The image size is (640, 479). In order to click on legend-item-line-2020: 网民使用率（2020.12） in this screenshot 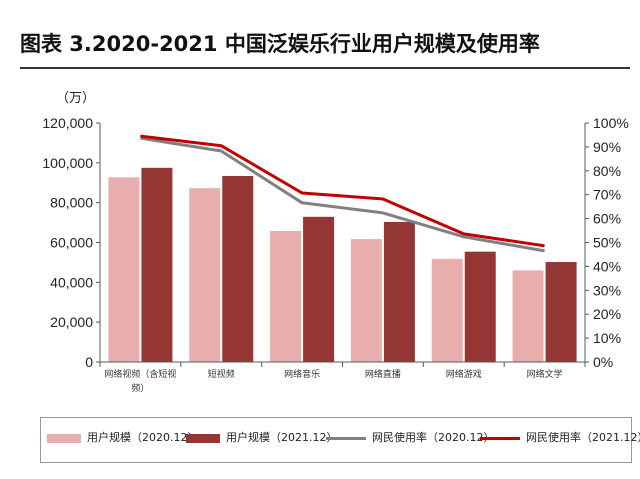, I will do `click(410, 438)`.